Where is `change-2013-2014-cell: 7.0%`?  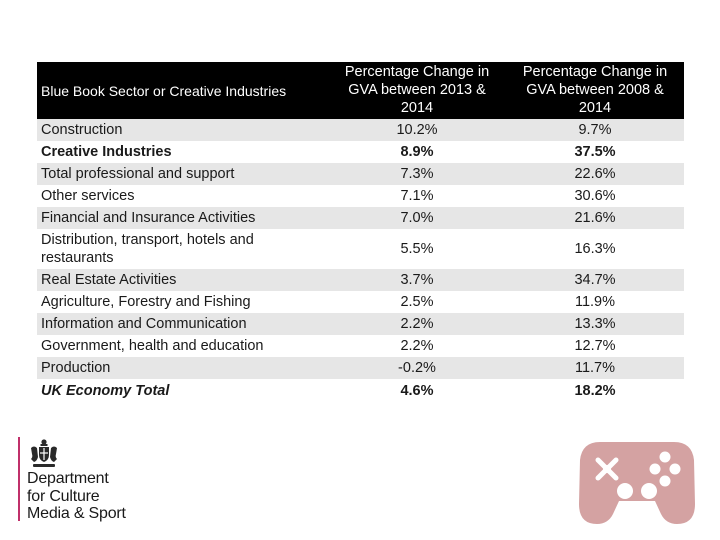
change-2013-2014-cell: 7.0% is located at coordinates (417, 218).